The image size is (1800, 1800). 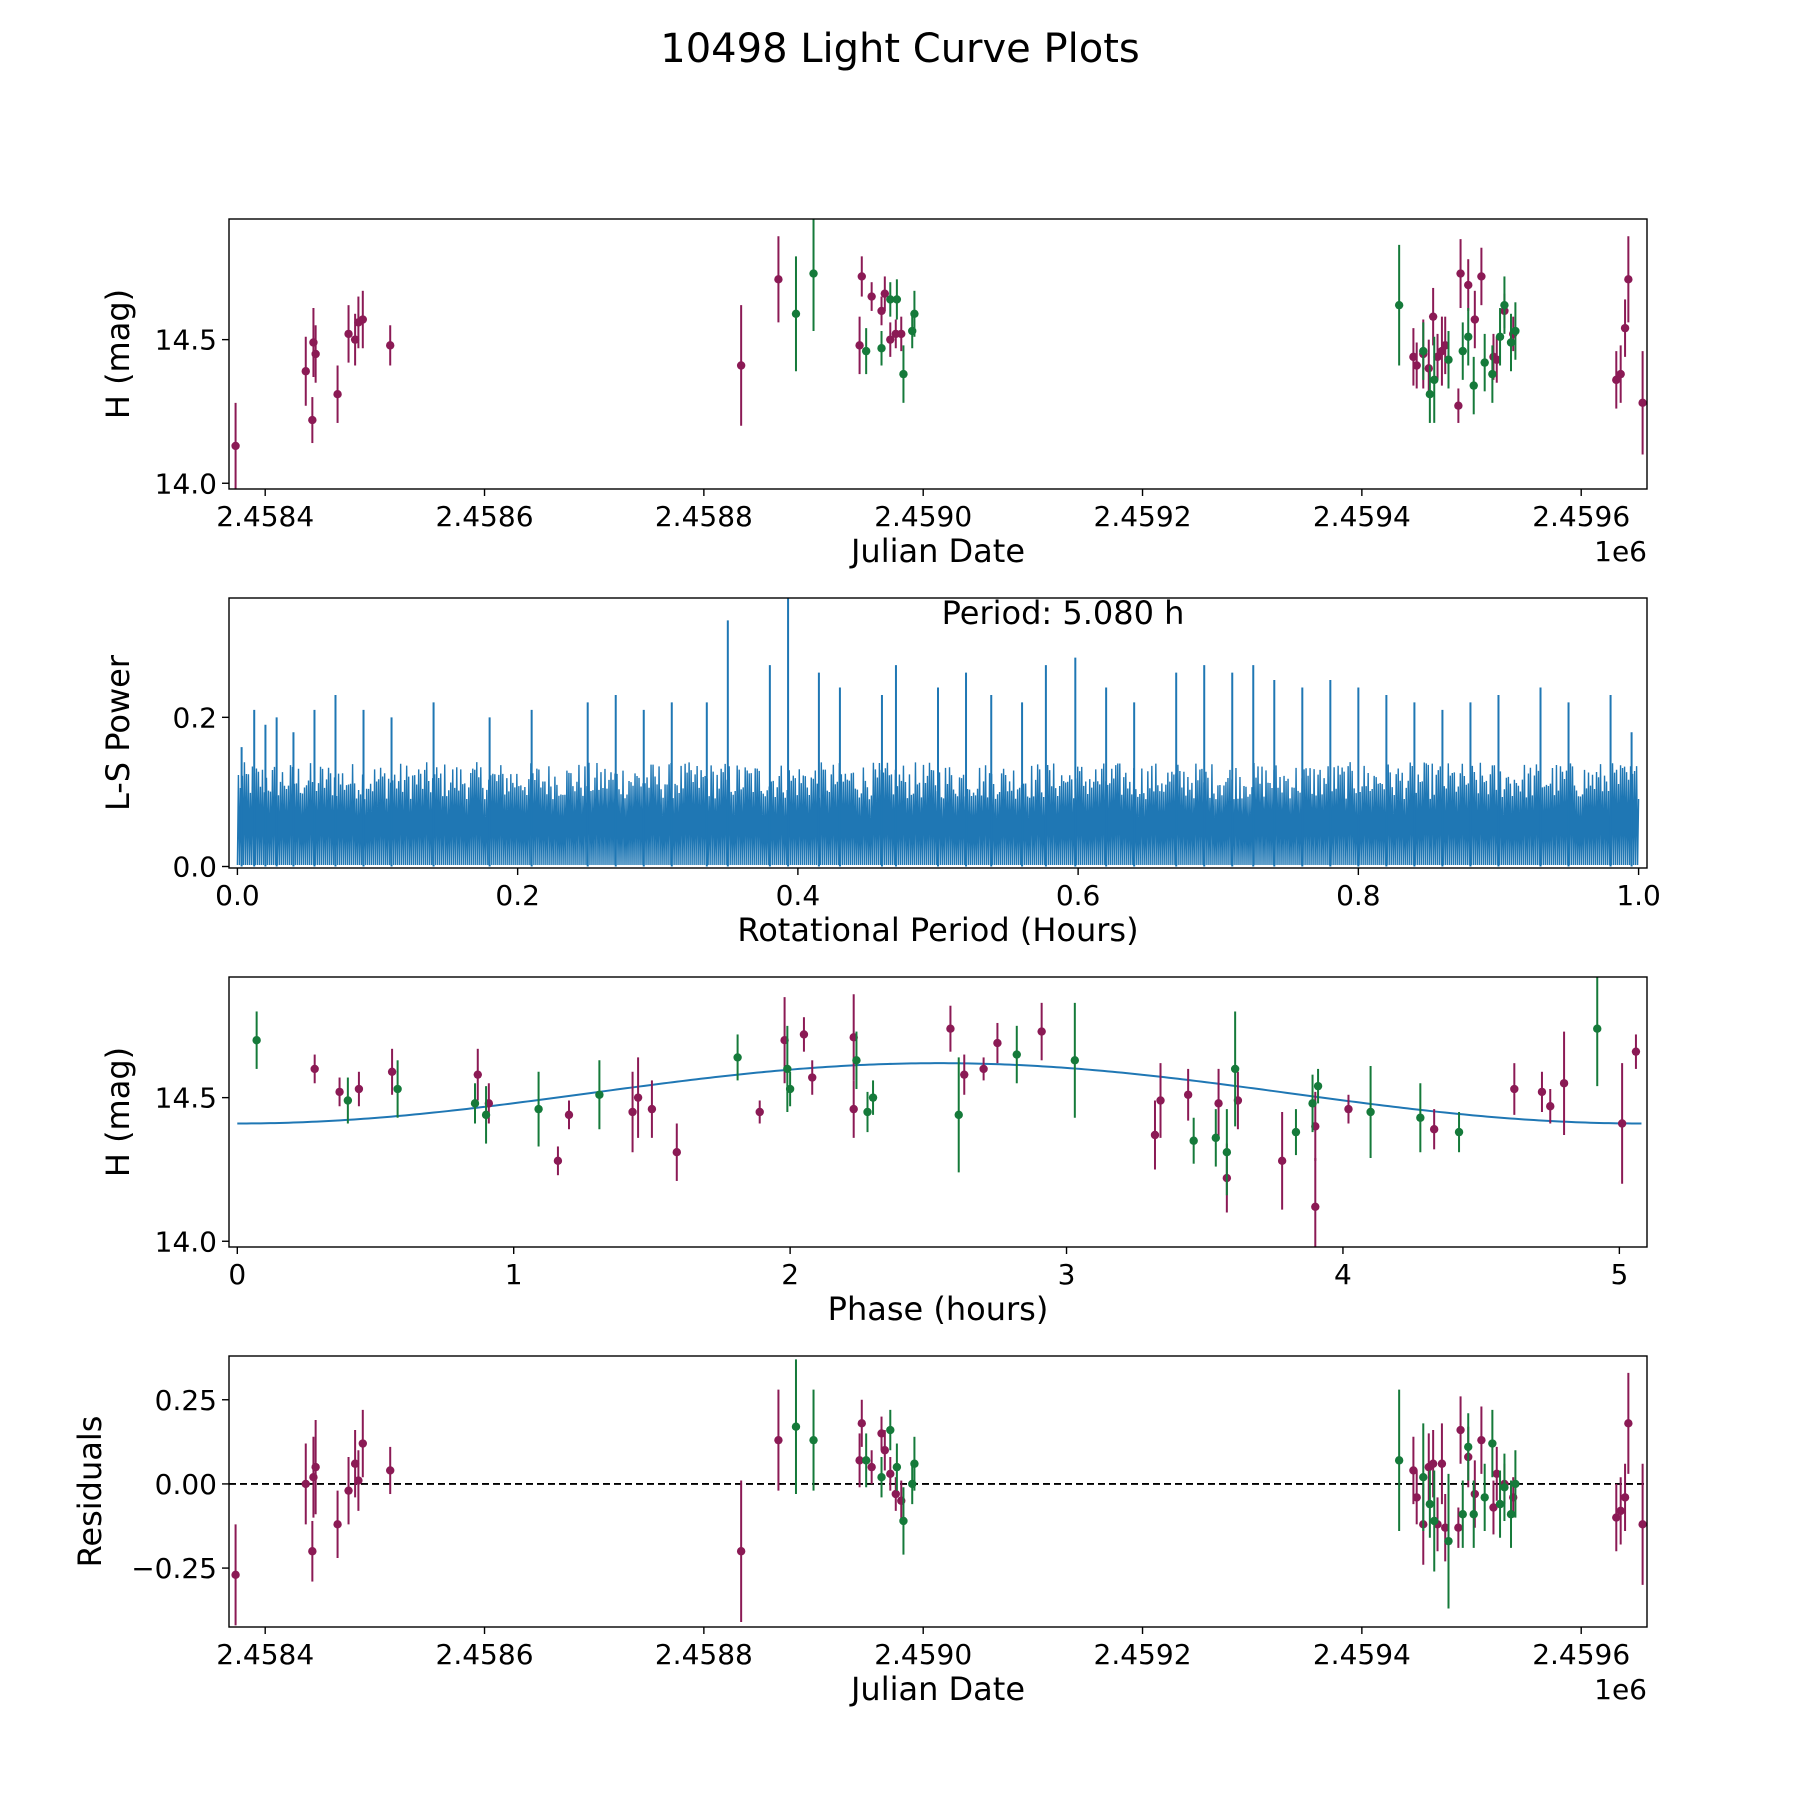 What do you see at coordinates (900, 49) in the screenshot?
I see `figure-title: 10498 Light Curve Plots` at bounding box center [900, 49].